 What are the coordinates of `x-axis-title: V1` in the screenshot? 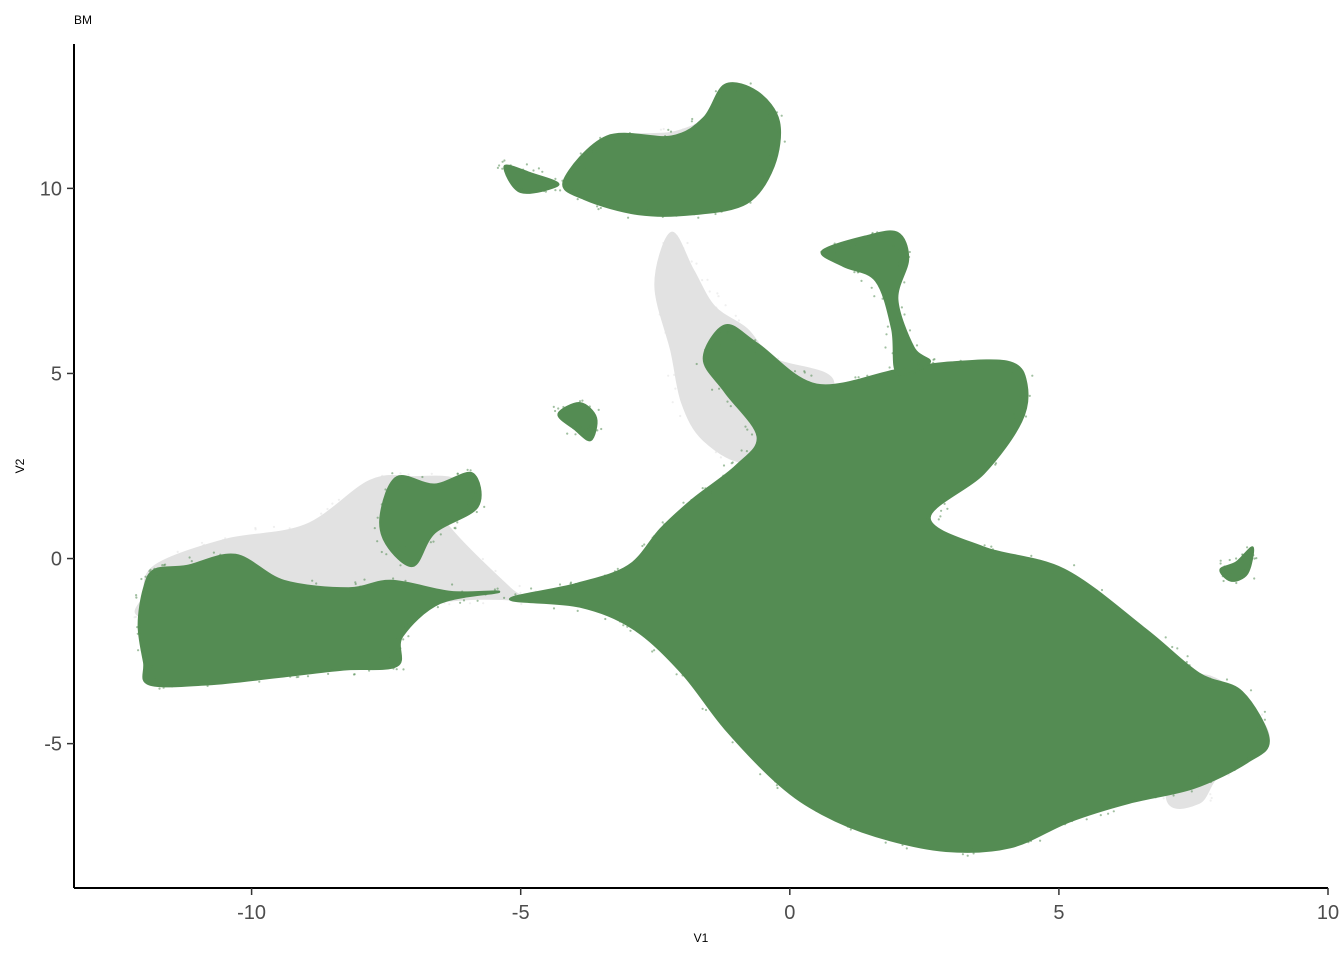 It's located at (701, 938).